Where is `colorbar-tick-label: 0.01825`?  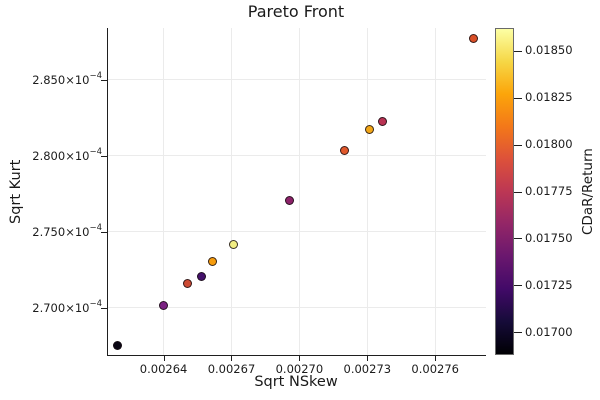 colorbar-tick-label: 0.01825 is located at coordinates (549, 97).